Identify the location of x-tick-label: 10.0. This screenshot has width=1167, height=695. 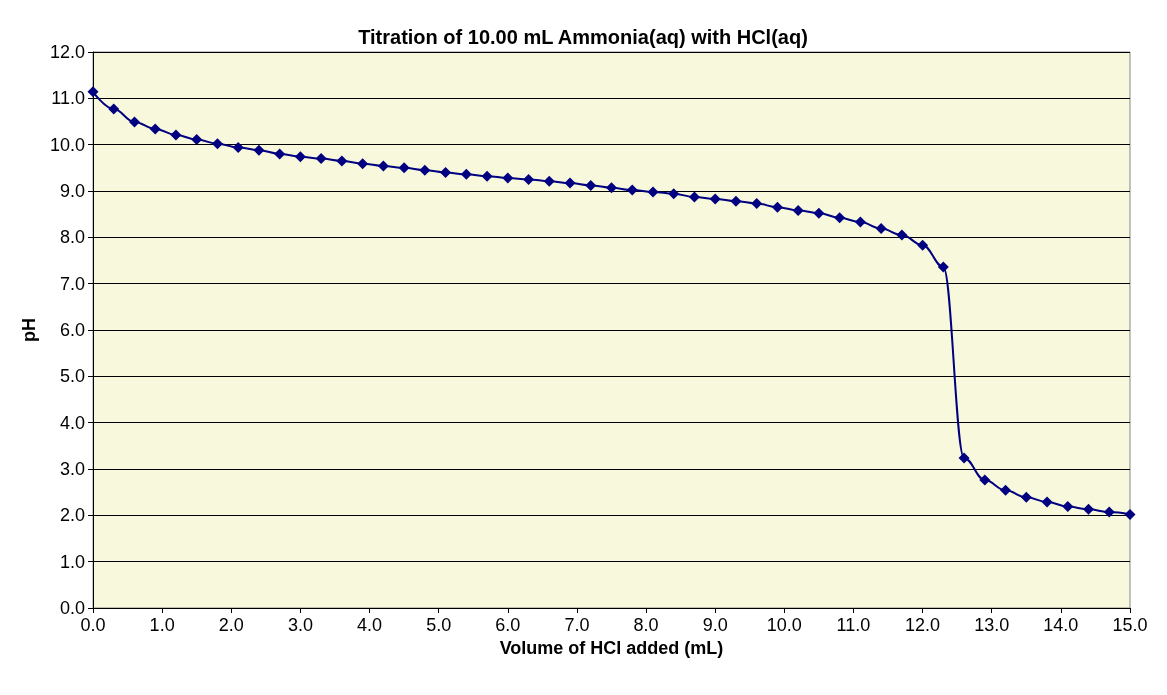
(784, 625).